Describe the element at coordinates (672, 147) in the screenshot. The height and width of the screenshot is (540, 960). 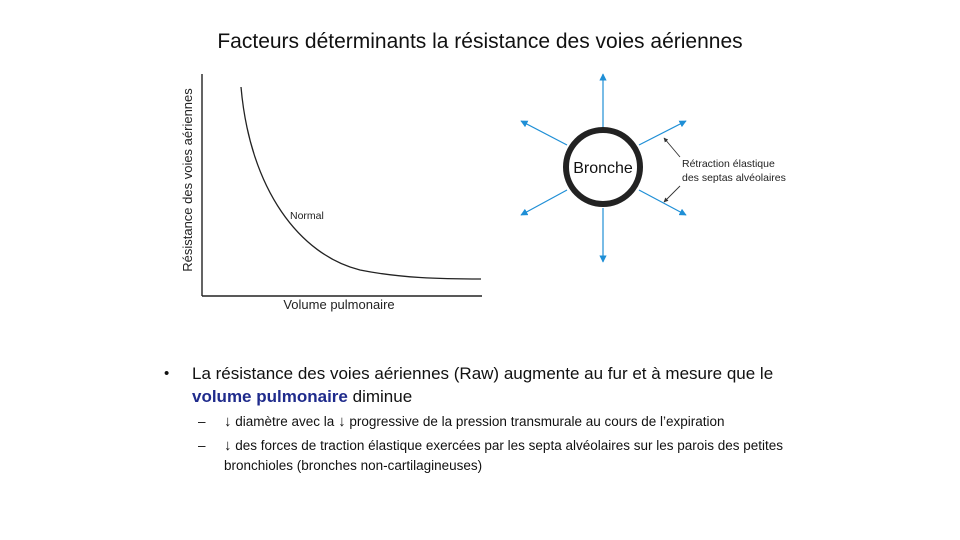
I see `annotation-pointer-upper` at that location.